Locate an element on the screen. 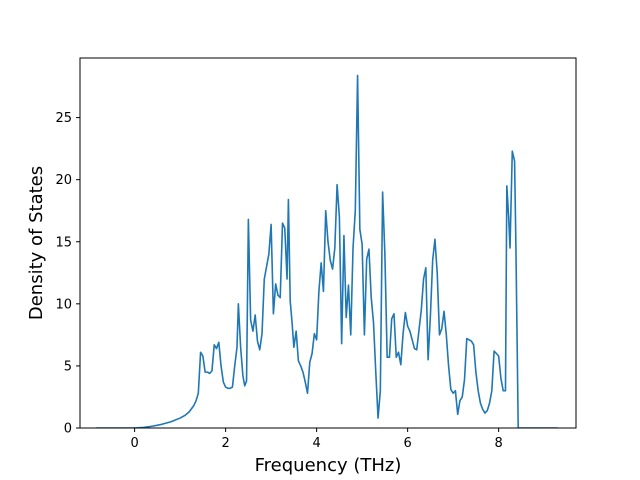 Image resolution: width=640 pixels, height=480 pixels. y-tick-label: 5 is located at coordinates (68, 366).